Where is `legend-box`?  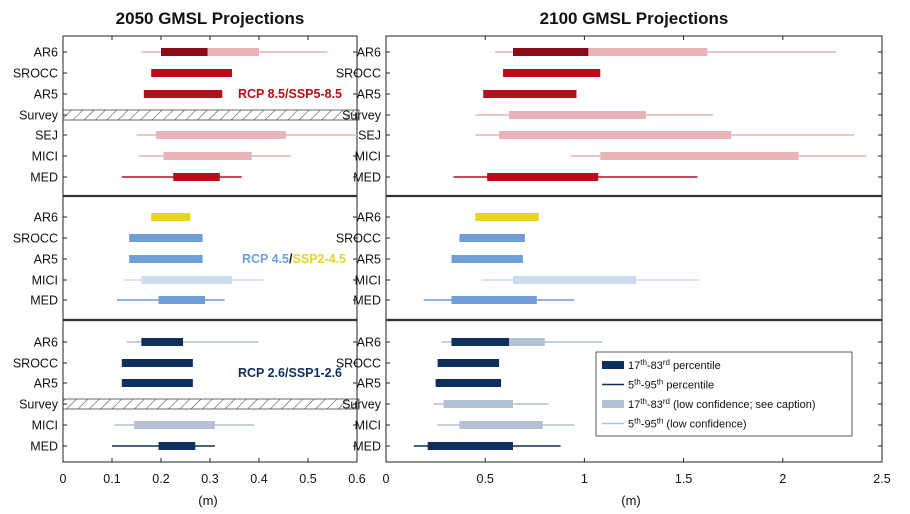
legend-box is located at coordinates (724, 394).